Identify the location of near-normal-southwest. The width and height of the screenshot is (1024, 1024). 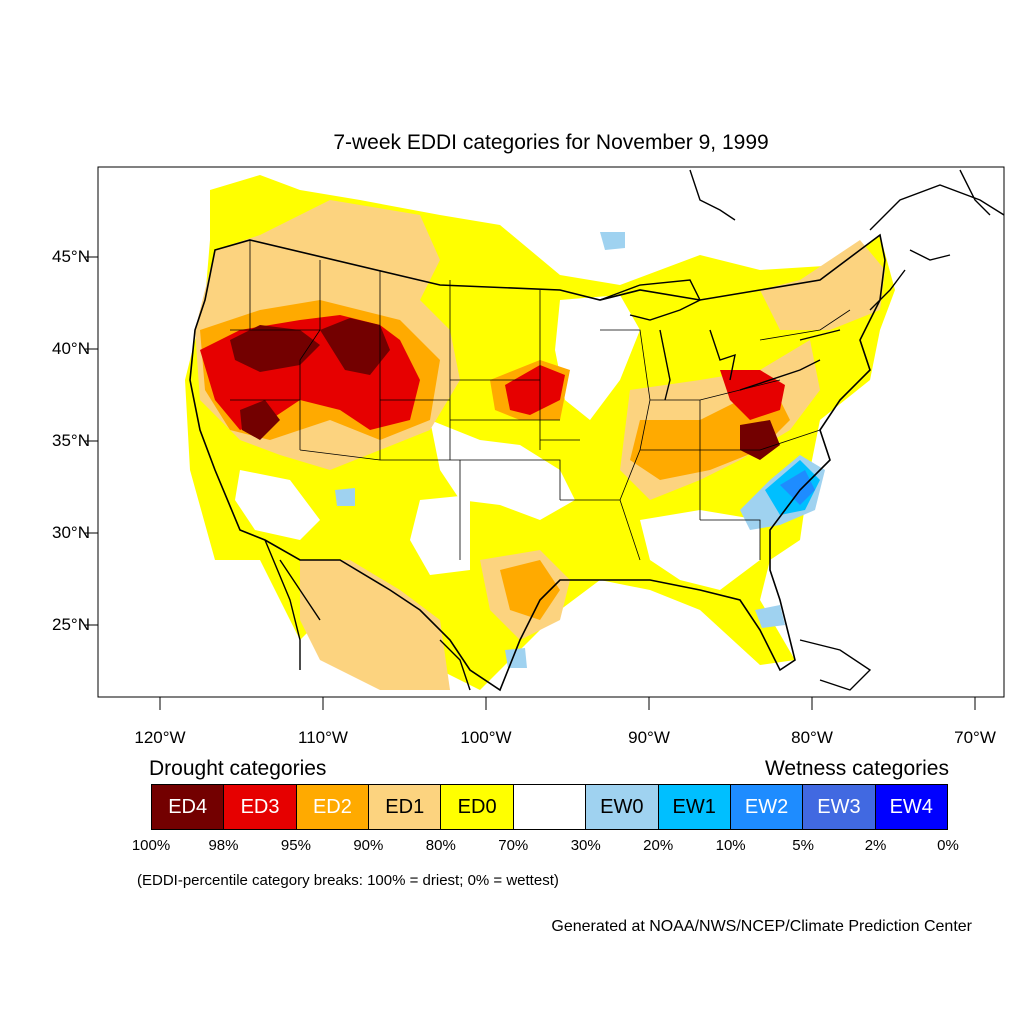
(277, 505).